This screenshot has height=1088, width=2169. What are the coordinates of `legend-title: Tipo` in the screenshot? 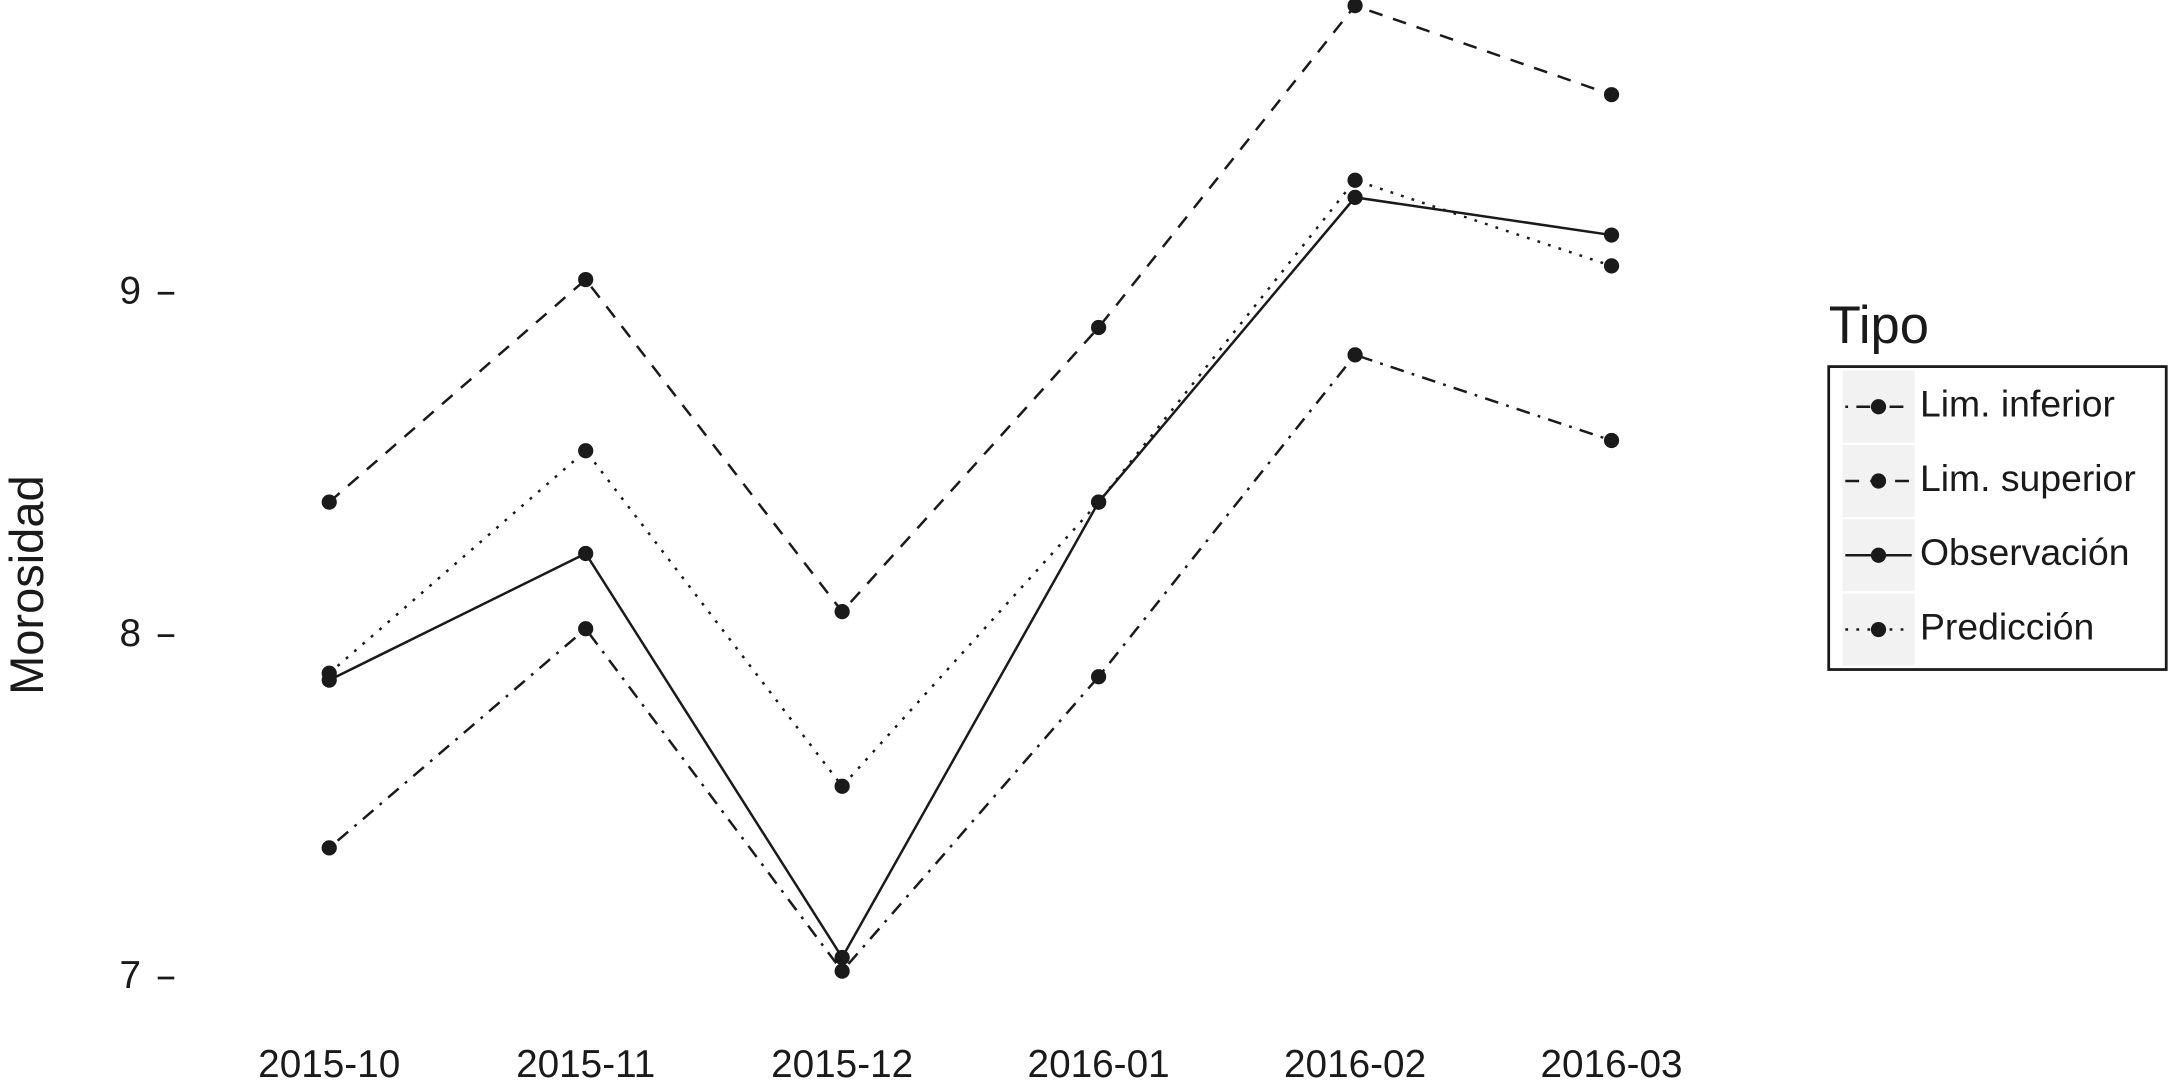 It's located at (1879, 325).